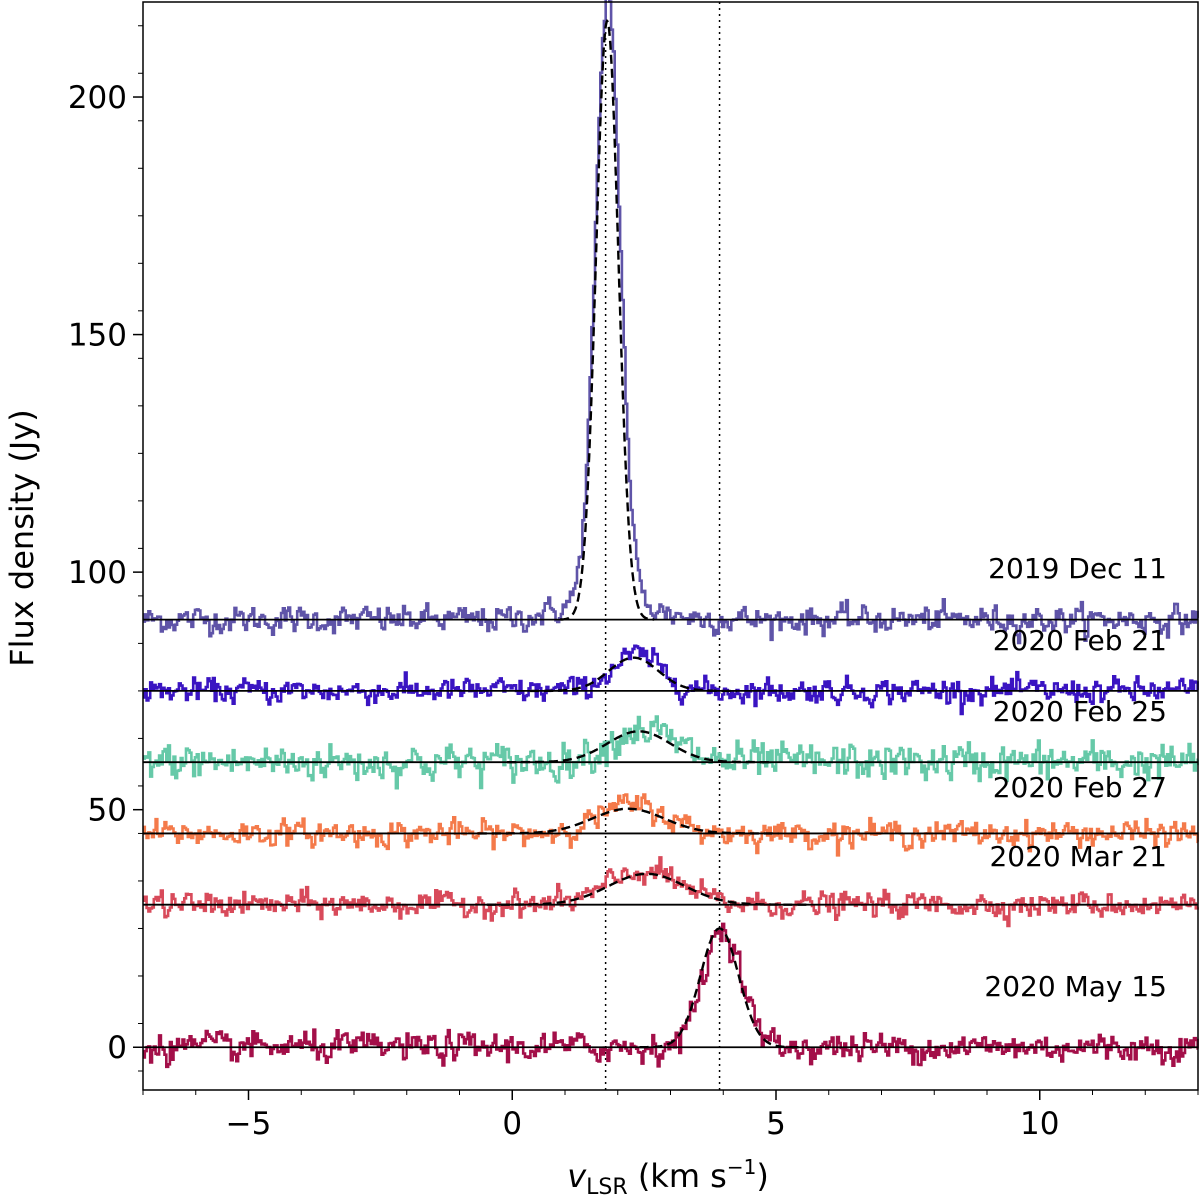 The image size is (1200, 1199). What do you see at coordinates (249, 1124) in the screenshot?
I see `x-tick-label-0: −5` at bounding box center [249, 1124].